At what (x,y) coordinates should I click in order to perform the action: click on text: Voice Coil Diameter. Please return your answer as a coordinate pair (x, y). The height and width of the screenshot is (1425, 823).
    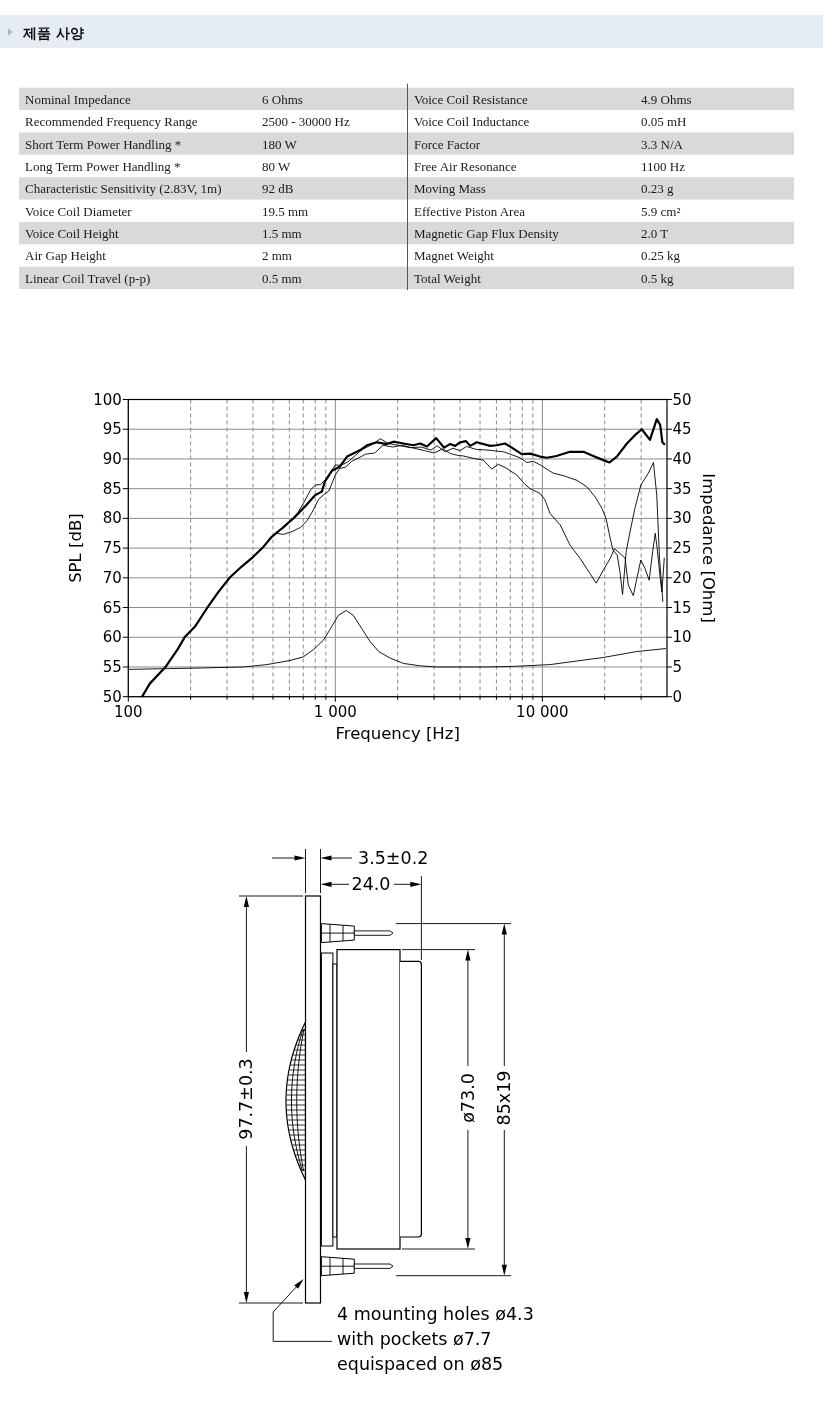
    Looking at the image, I should click on (79, 211).